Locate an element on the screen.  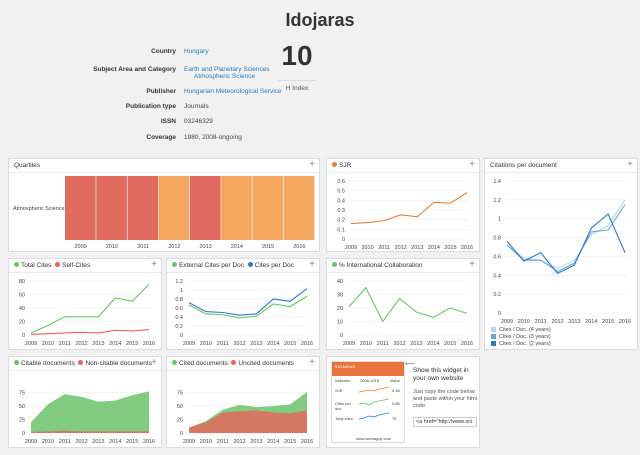
y-tick-label: 0.6 is located at coordinates (497, 257).